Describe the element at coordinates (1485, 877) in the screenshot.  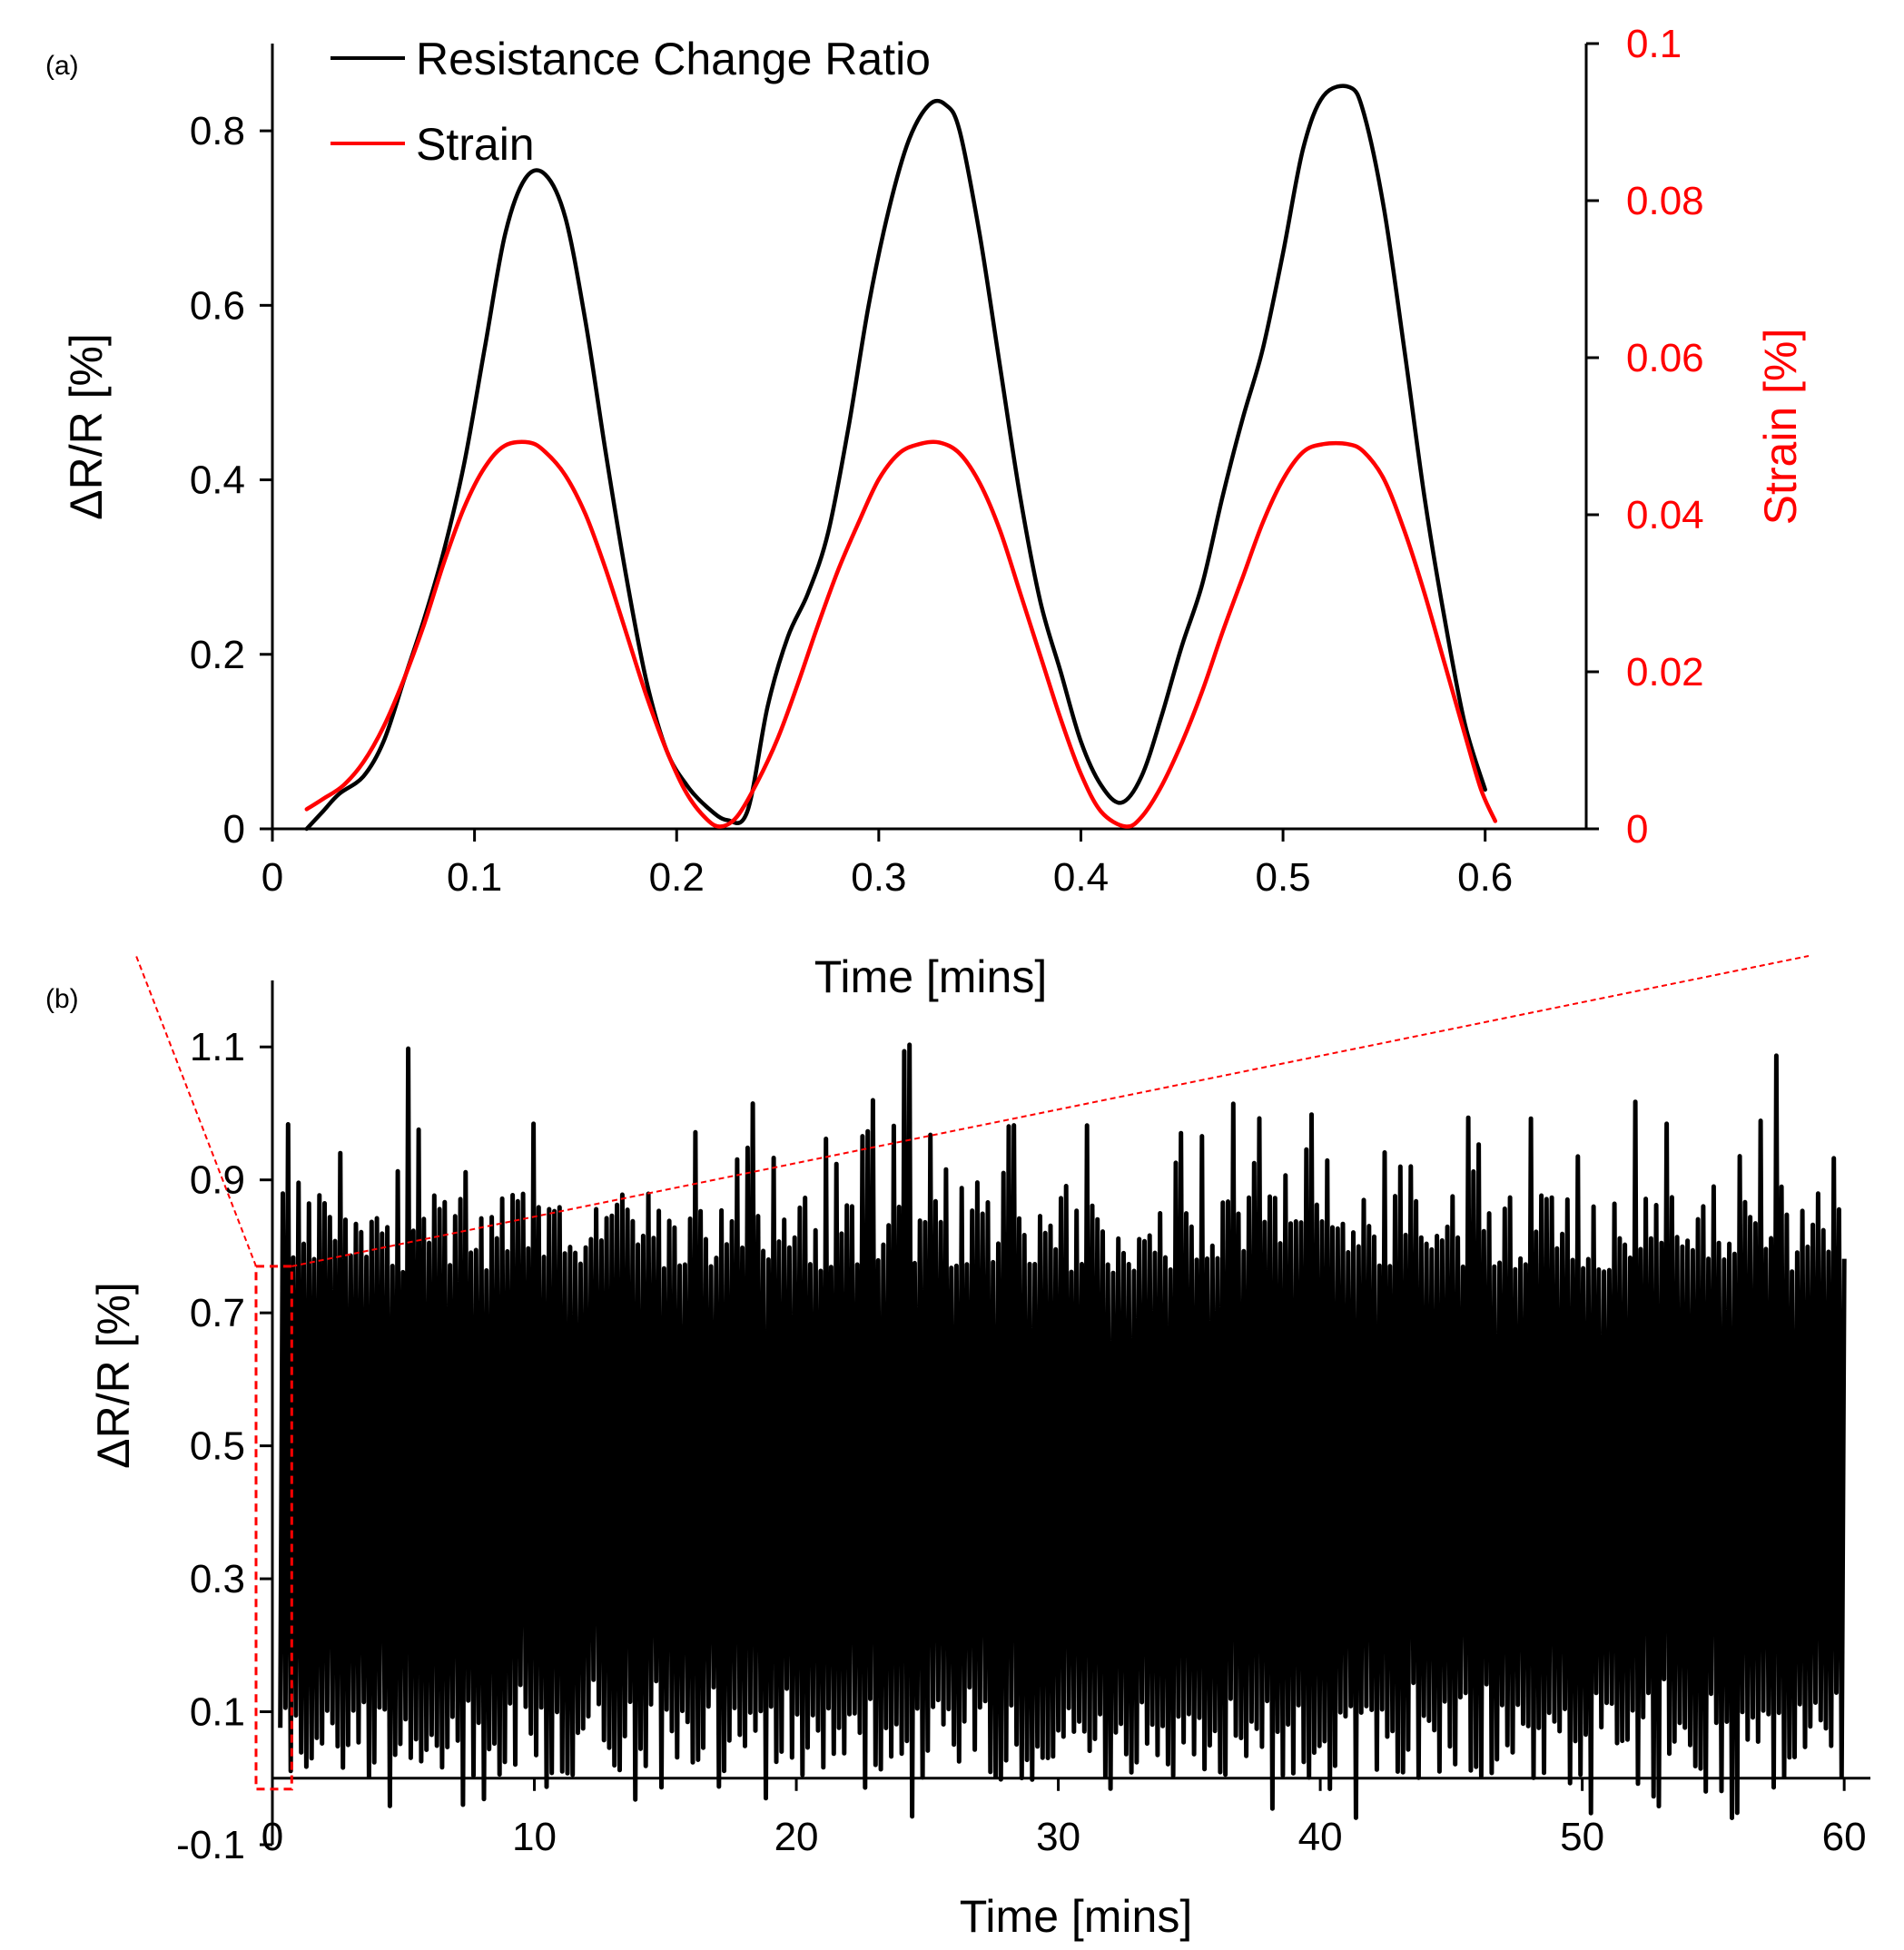
I see `panel-a-x-tick-label: 0.6` at that location.